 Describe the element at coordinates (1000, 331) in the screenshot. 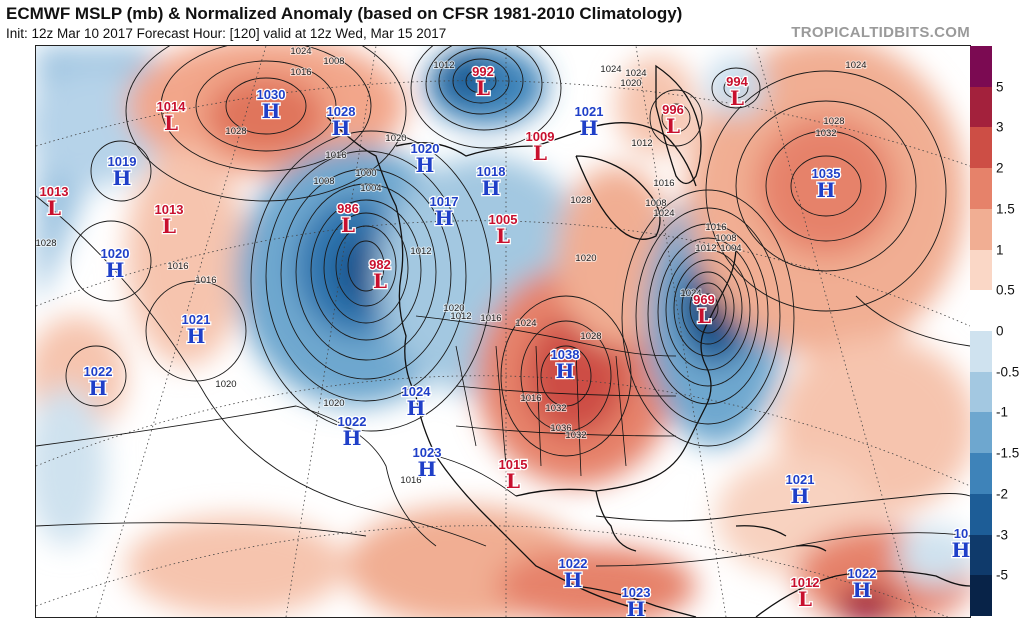

I see `colorbar-tick-label: 0` at that location.